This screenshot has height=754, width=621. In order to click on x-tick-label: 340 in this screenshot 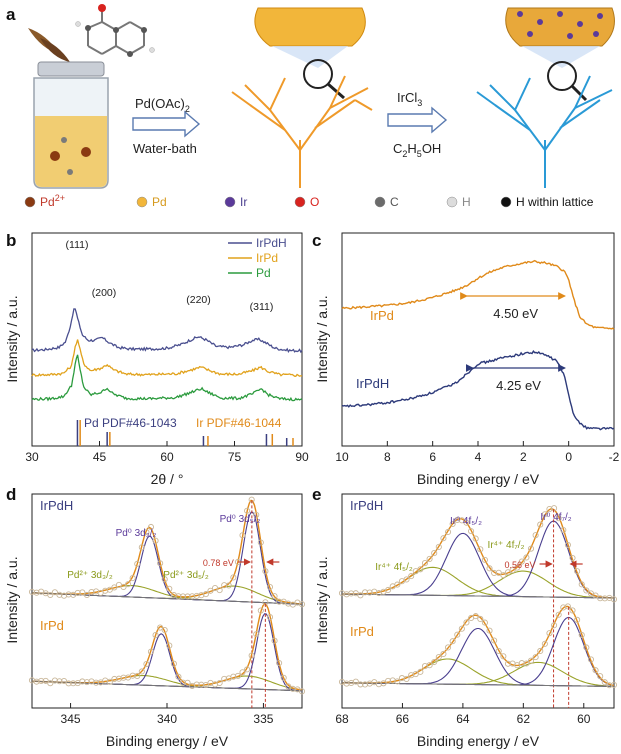, I will do `click(167, 719)`.